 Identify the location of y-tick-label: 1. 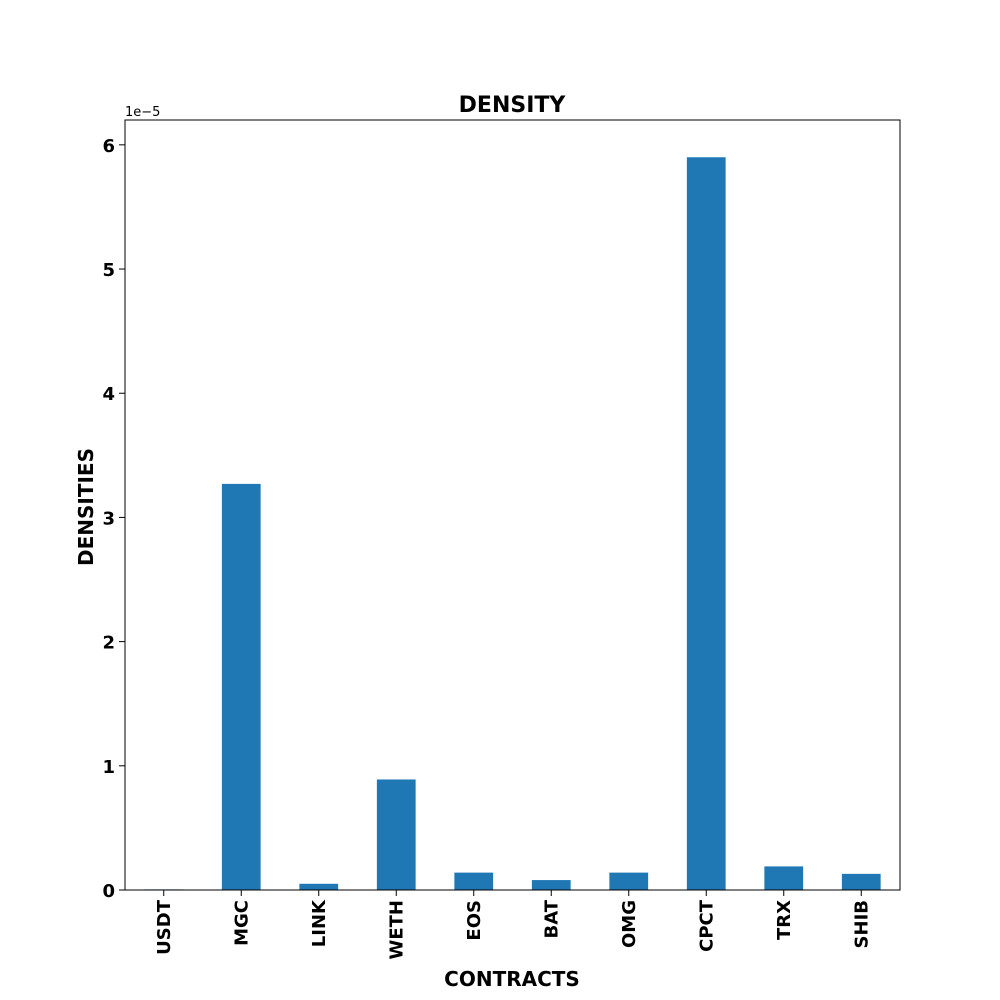
(108, 767).